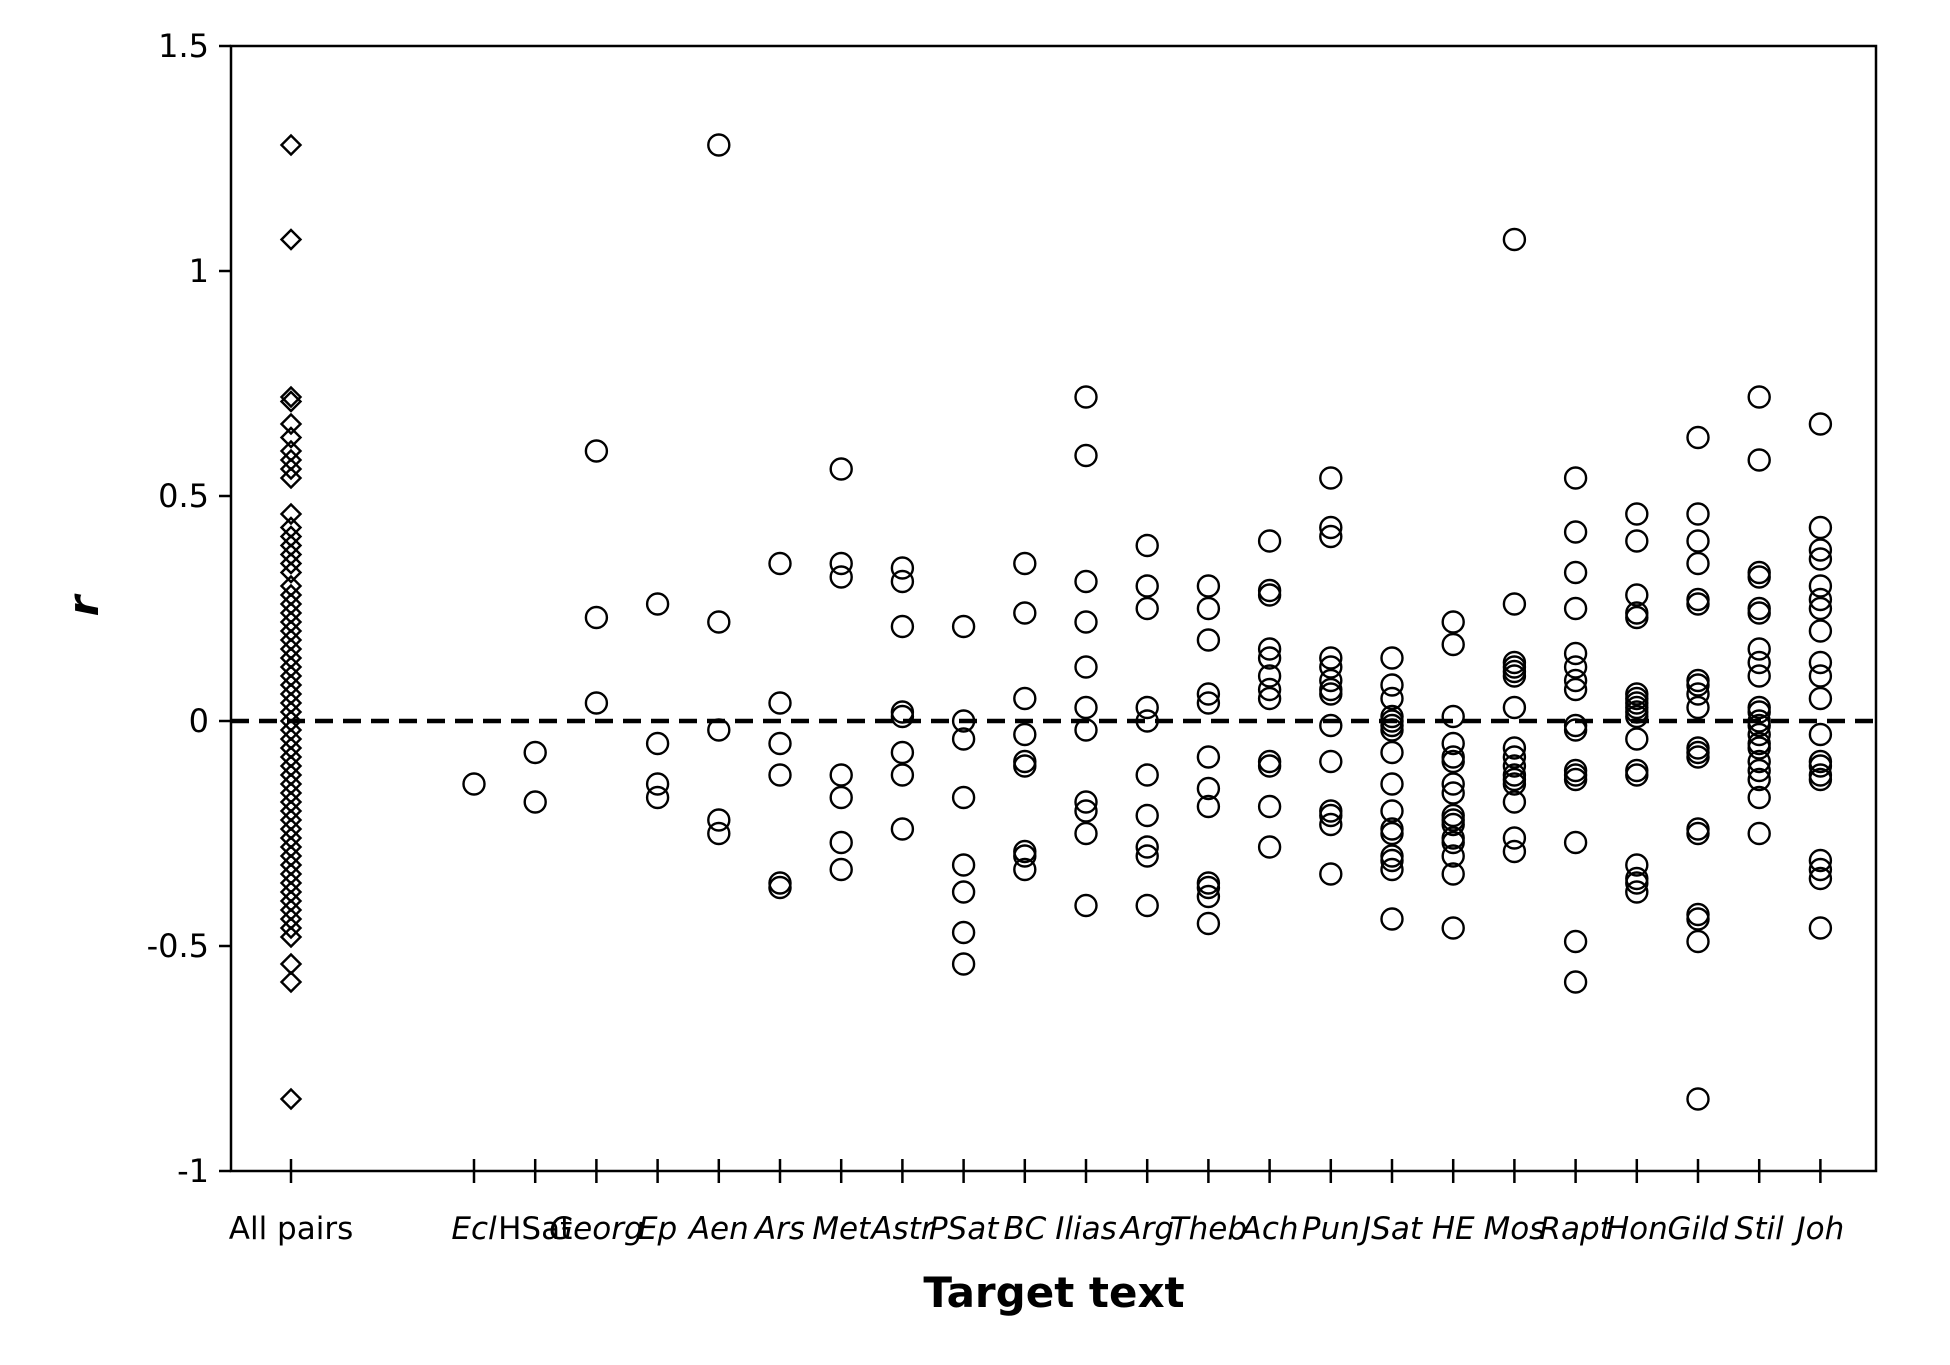  I want to click on x-axis-title: Target text, so click(1053, 1292).